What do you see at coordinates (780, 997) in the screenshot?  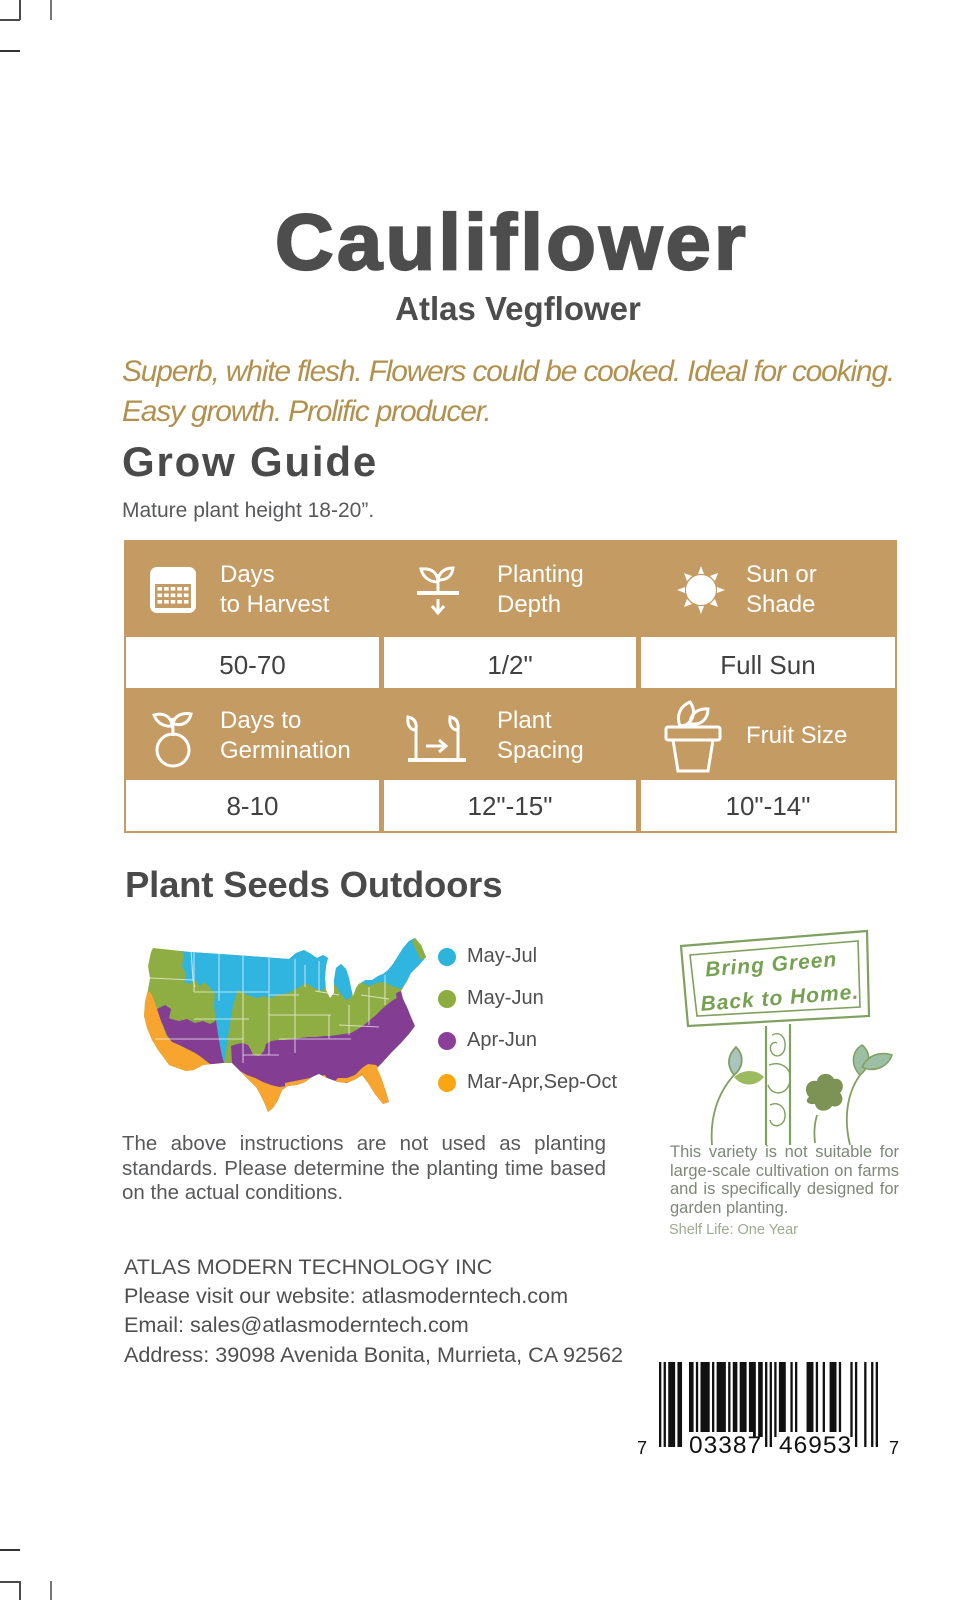 I see `svg-text: Back to Home.` at bounding box center [780, 997].